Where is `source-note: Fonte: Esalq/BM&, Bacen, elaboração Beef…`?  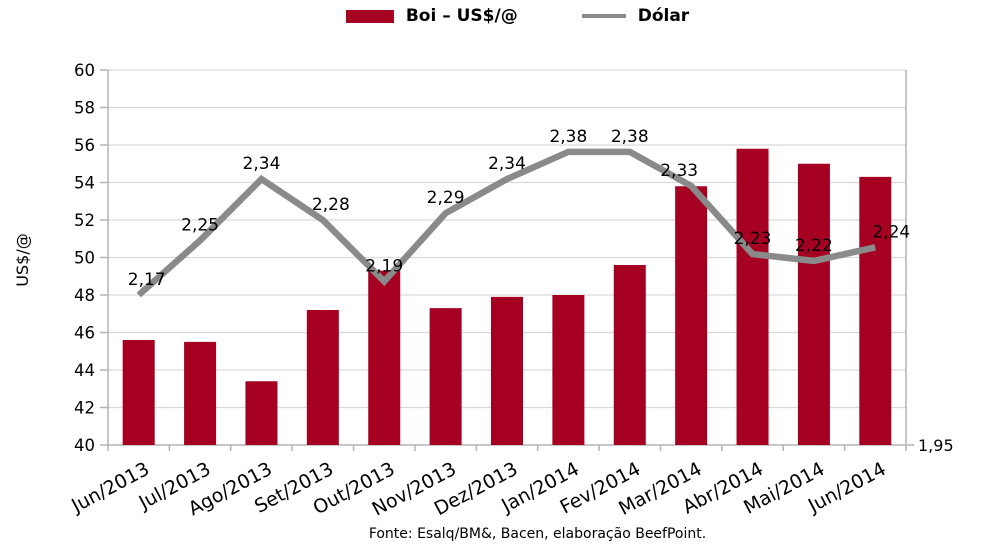 source-note: Fonte: Esalq/BM&, Bacen, elaboração Beef… is located at coordinates (537, 534).